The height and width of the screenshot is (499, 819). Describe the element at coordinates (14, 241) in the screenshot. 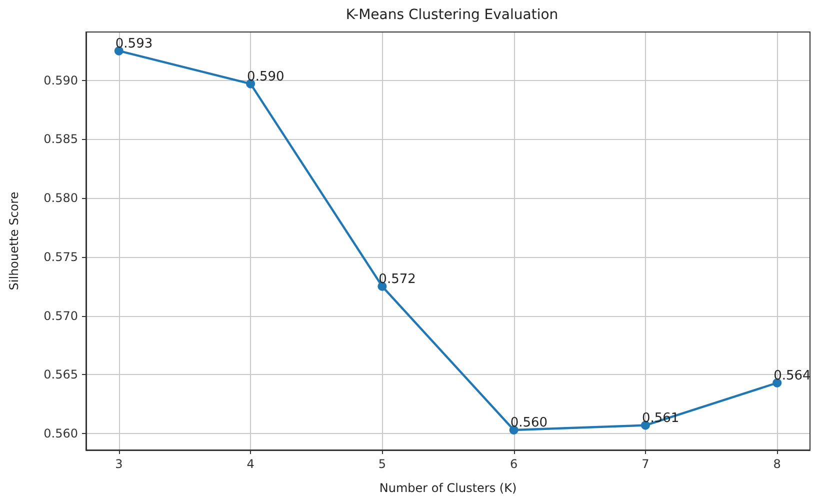

I see `y-axis-title: Silhouette Score` at that location.